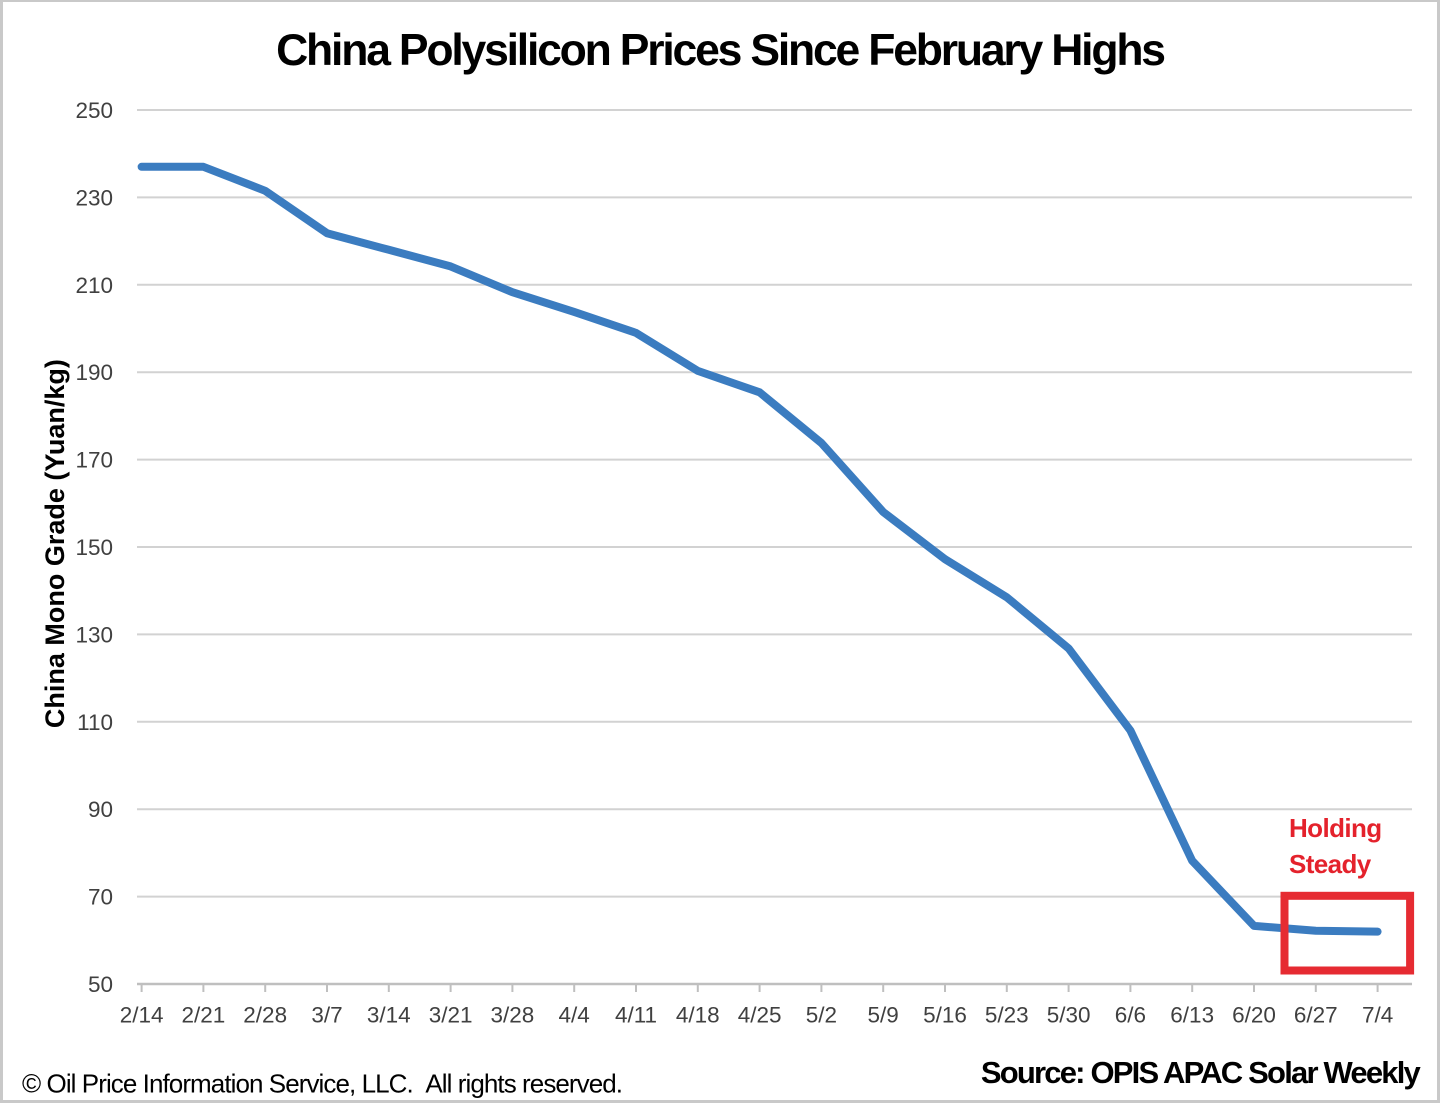 Image resolution: width=1444 pixels, height=1104 pixels. I want to click on svg-text: 3/28, so click(513, 1015).